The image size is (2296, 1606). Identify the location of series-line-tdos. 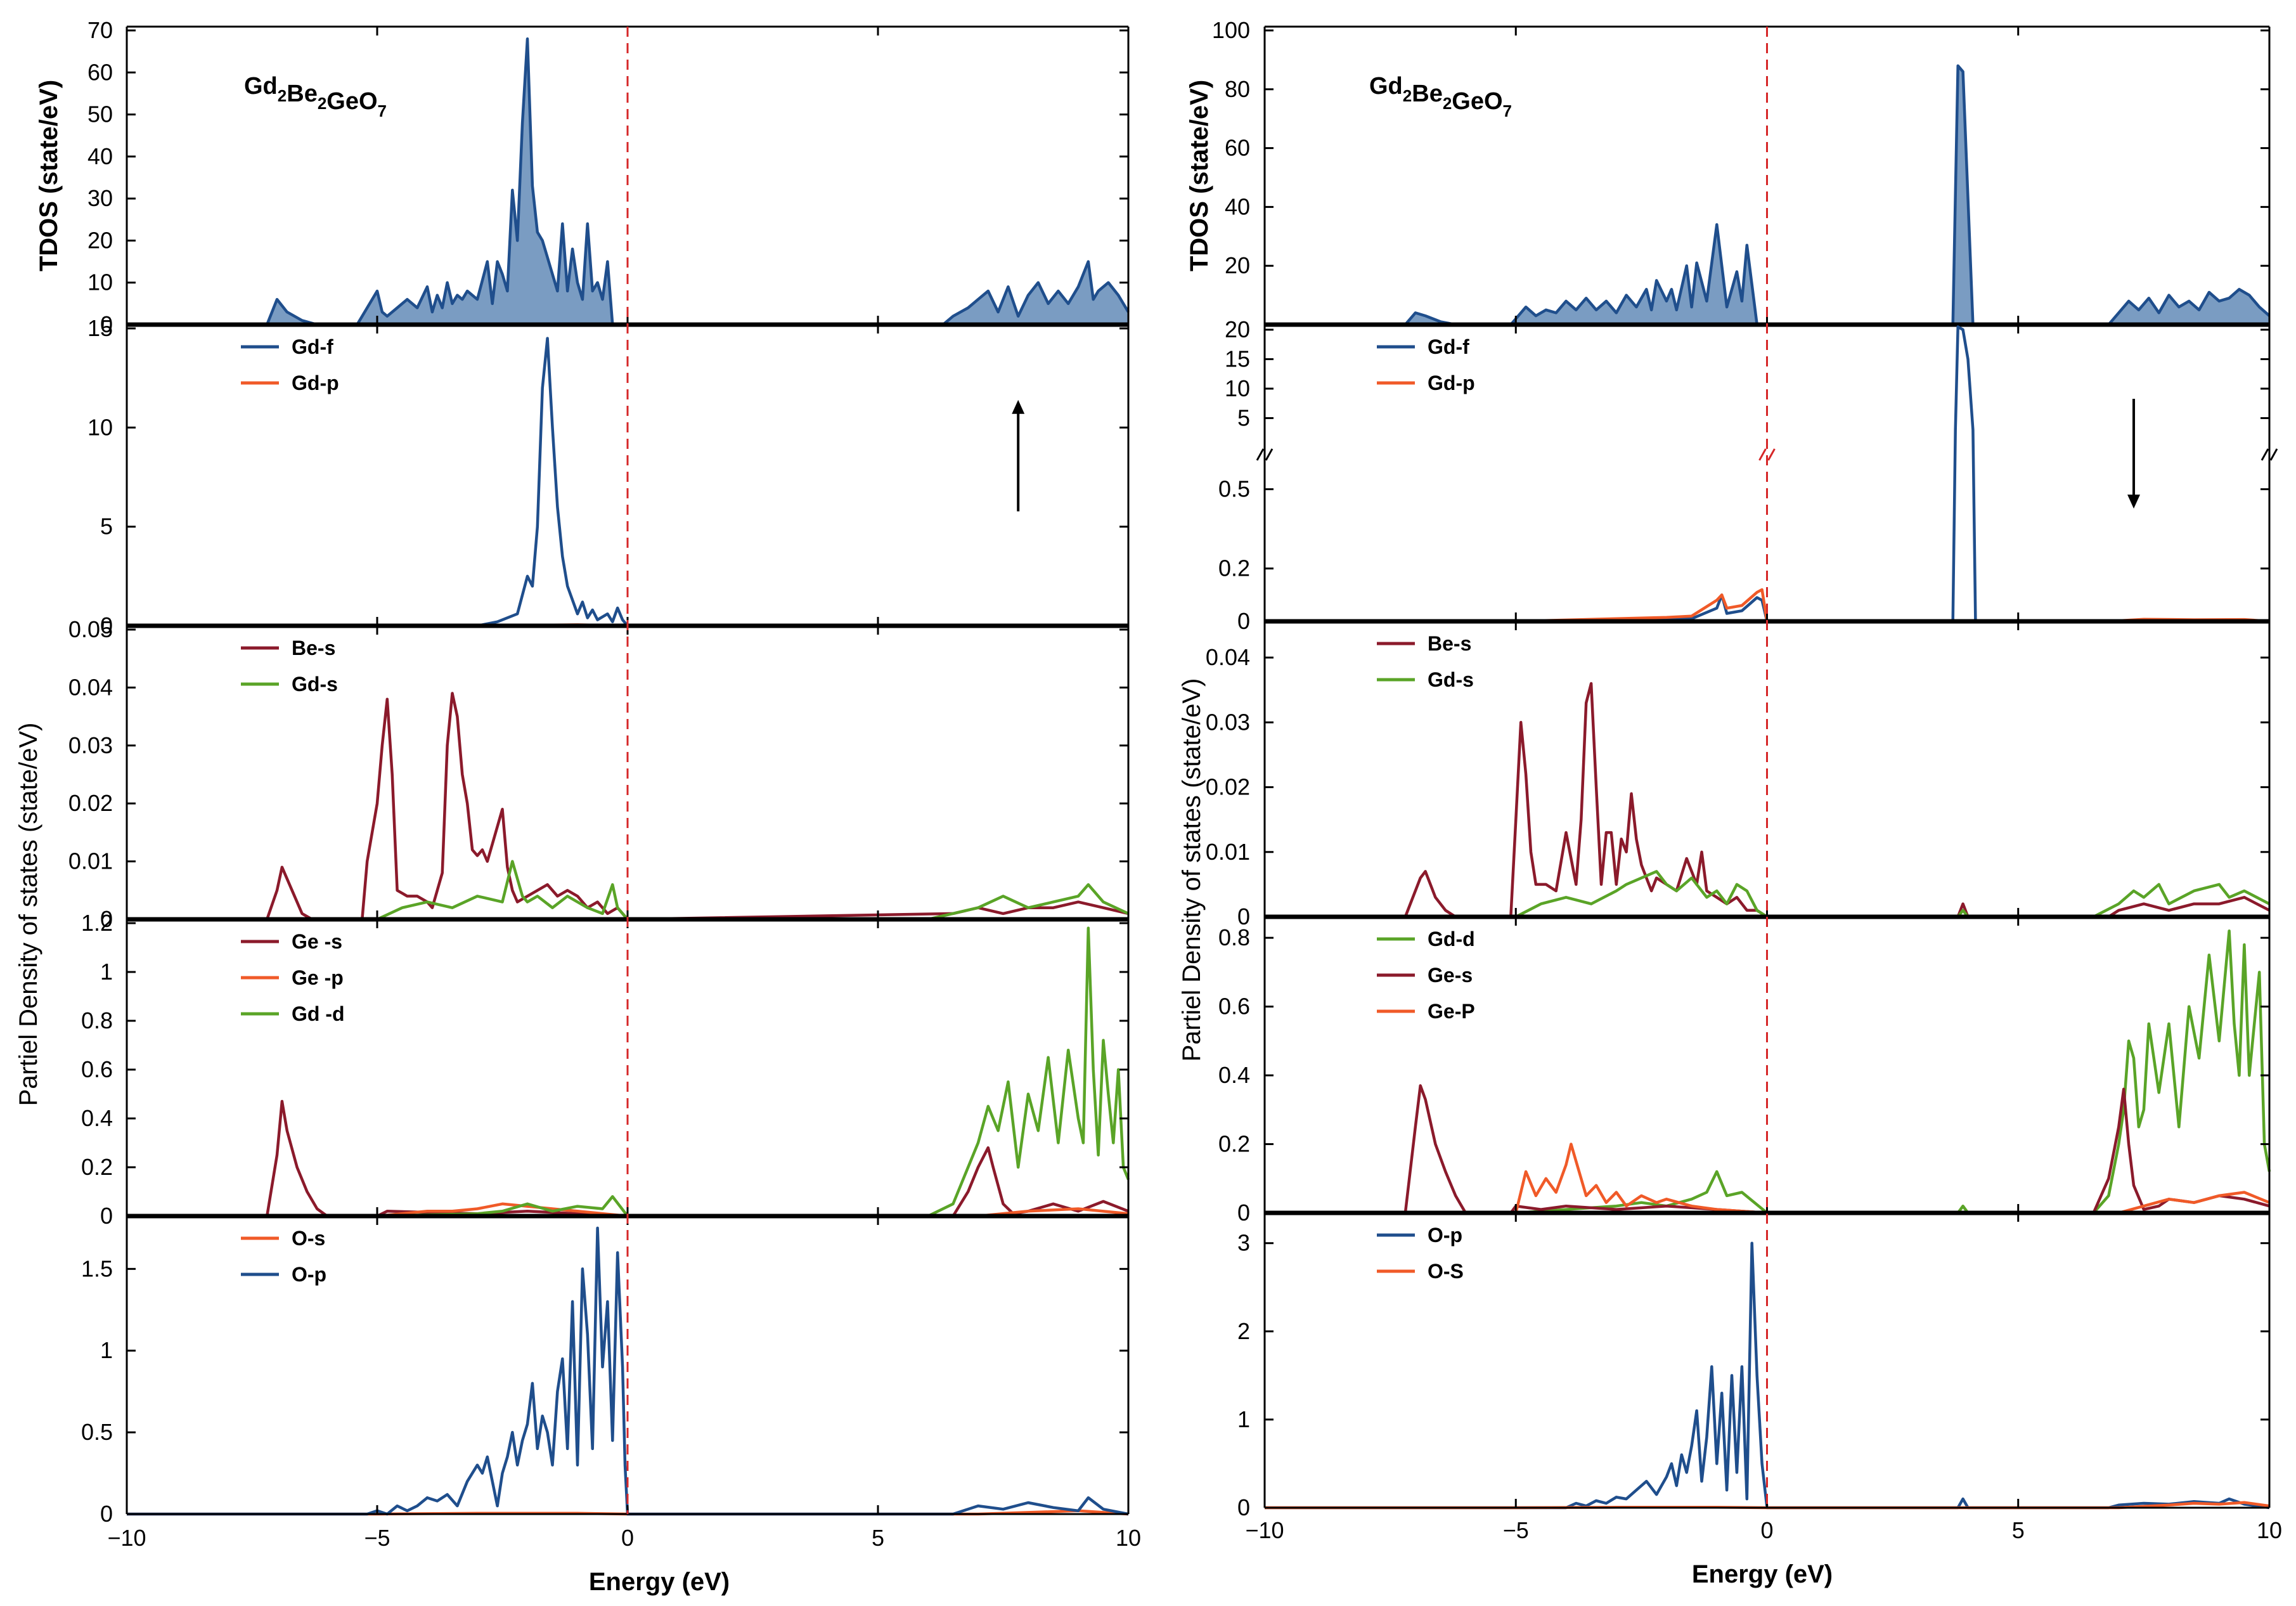
(1768, 195).